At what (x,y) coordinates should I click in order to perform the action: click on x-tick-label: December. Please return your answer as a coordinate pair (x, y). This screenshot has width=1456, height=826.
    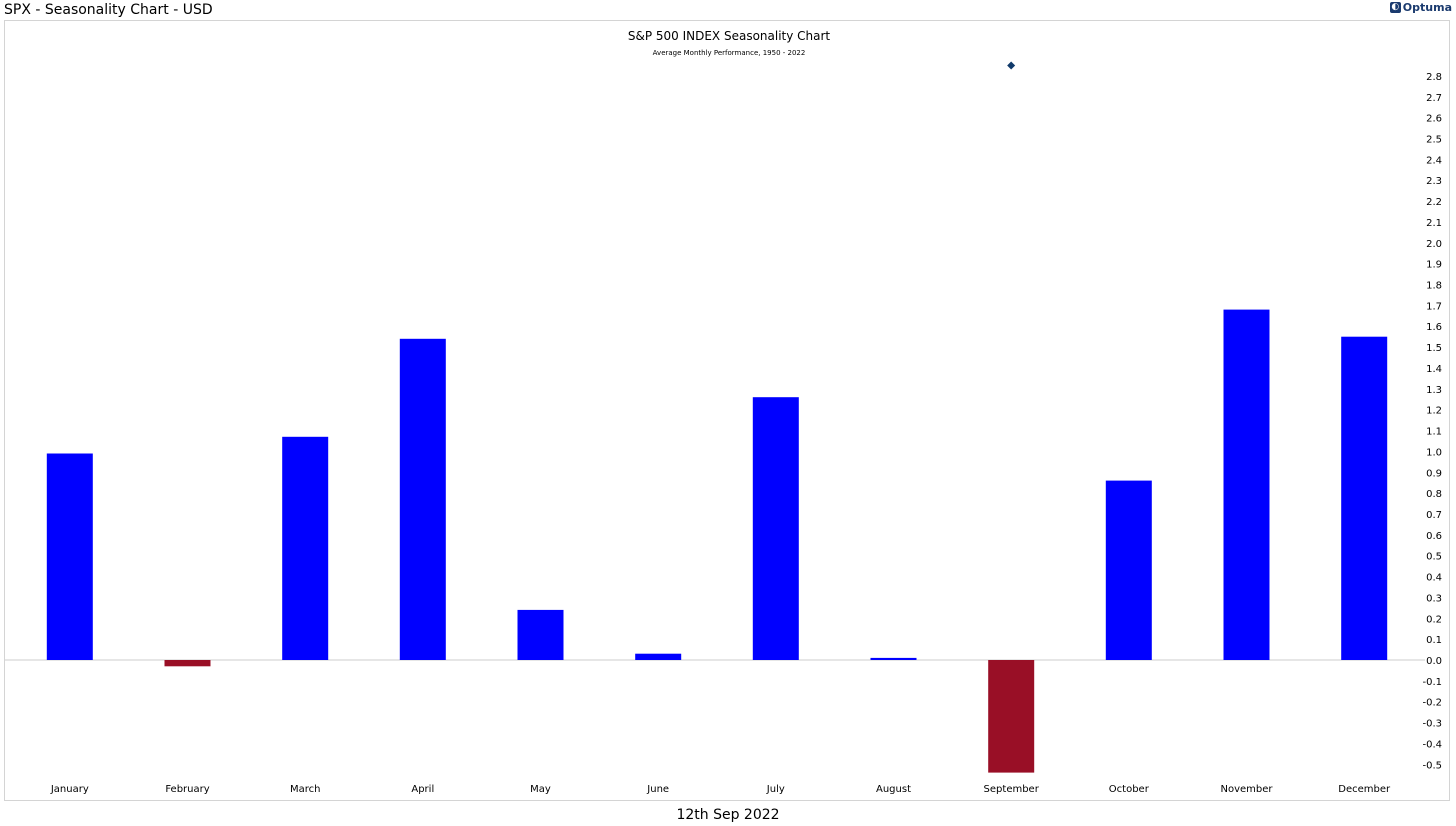
    Looking at the image, I should click on (1364, 789).